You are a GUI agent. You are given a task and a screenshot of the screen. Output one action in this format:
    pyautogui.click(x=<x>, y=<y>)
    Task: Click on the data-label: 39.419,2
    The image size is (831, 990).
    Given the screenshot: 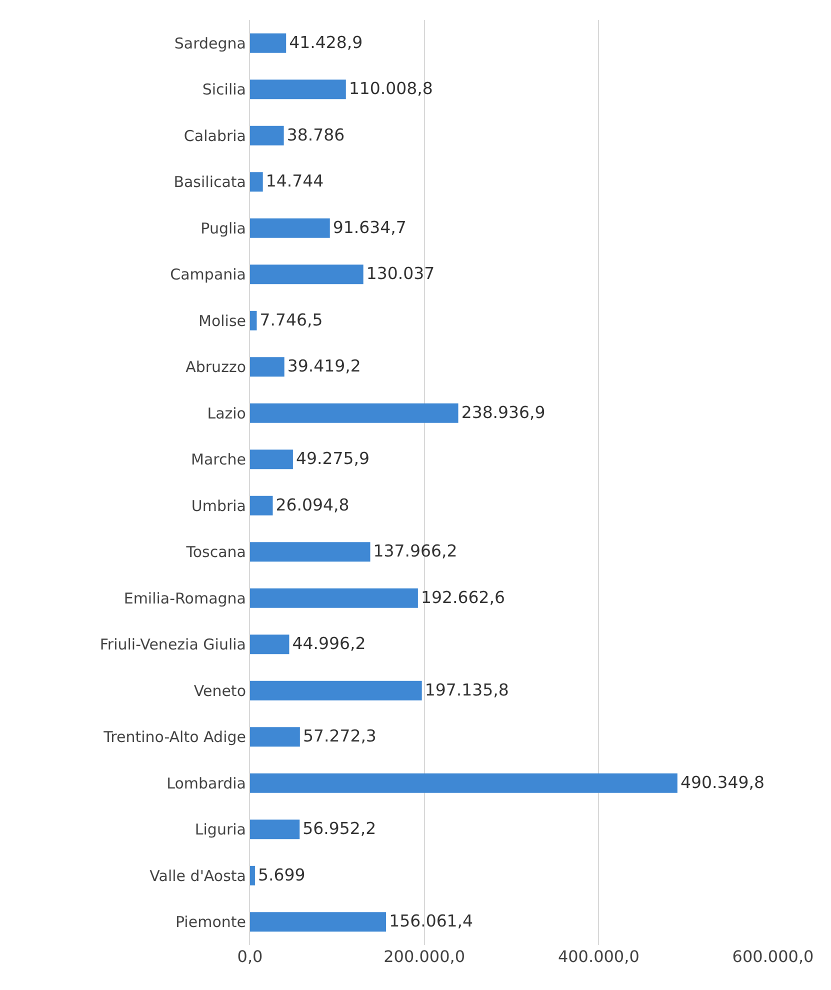 What is the action you would take?
    pyautogui.click(x=324, y=366)
    